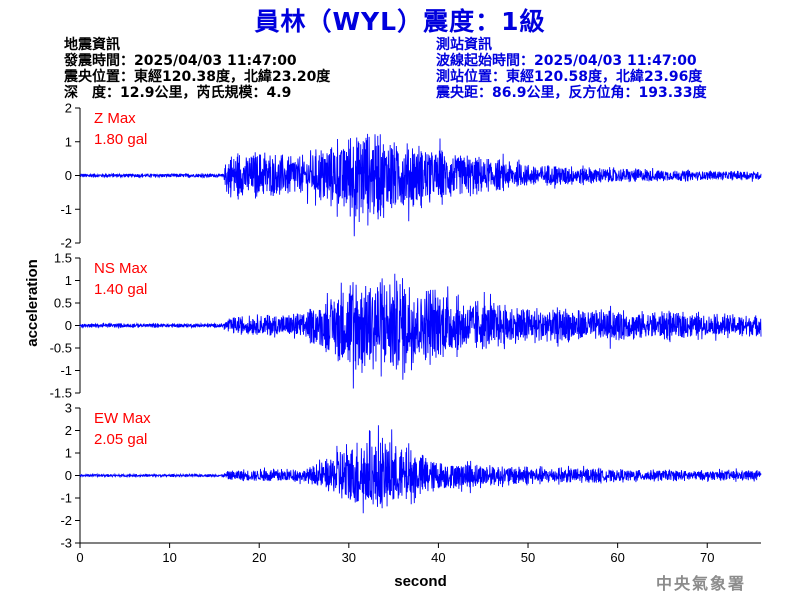  Describe the element at coordinates (169, 557) in the screenshot. I see `x-tick-label: 10` at that location.